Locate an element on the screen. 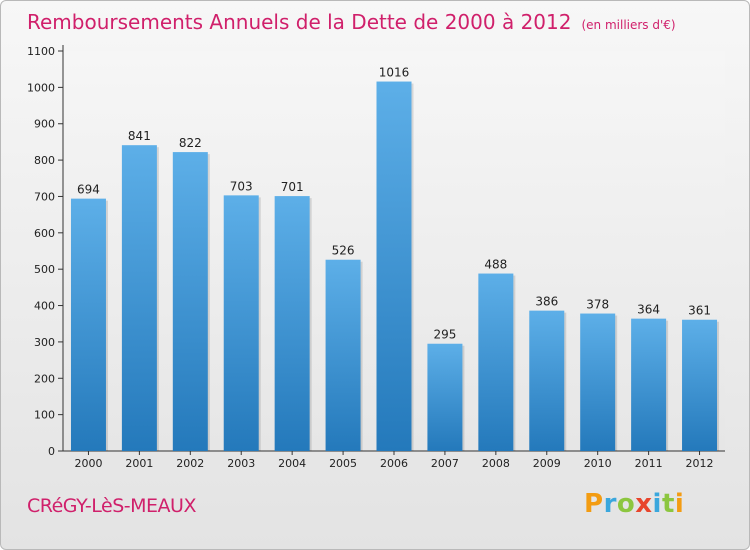 The width and height of the screenshot is (750, 550). logo-letter: r is located at coordinates (610, 504).